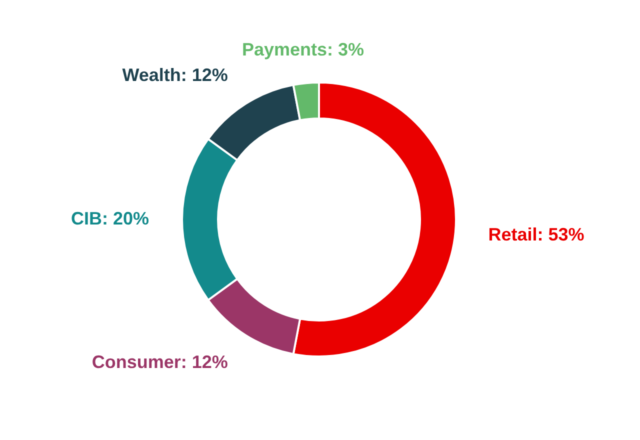  What do you see at coordinates (536, 234) in the screenshot?
I see `slice-label: Retail: 53%` at bounding box center [536, 234].